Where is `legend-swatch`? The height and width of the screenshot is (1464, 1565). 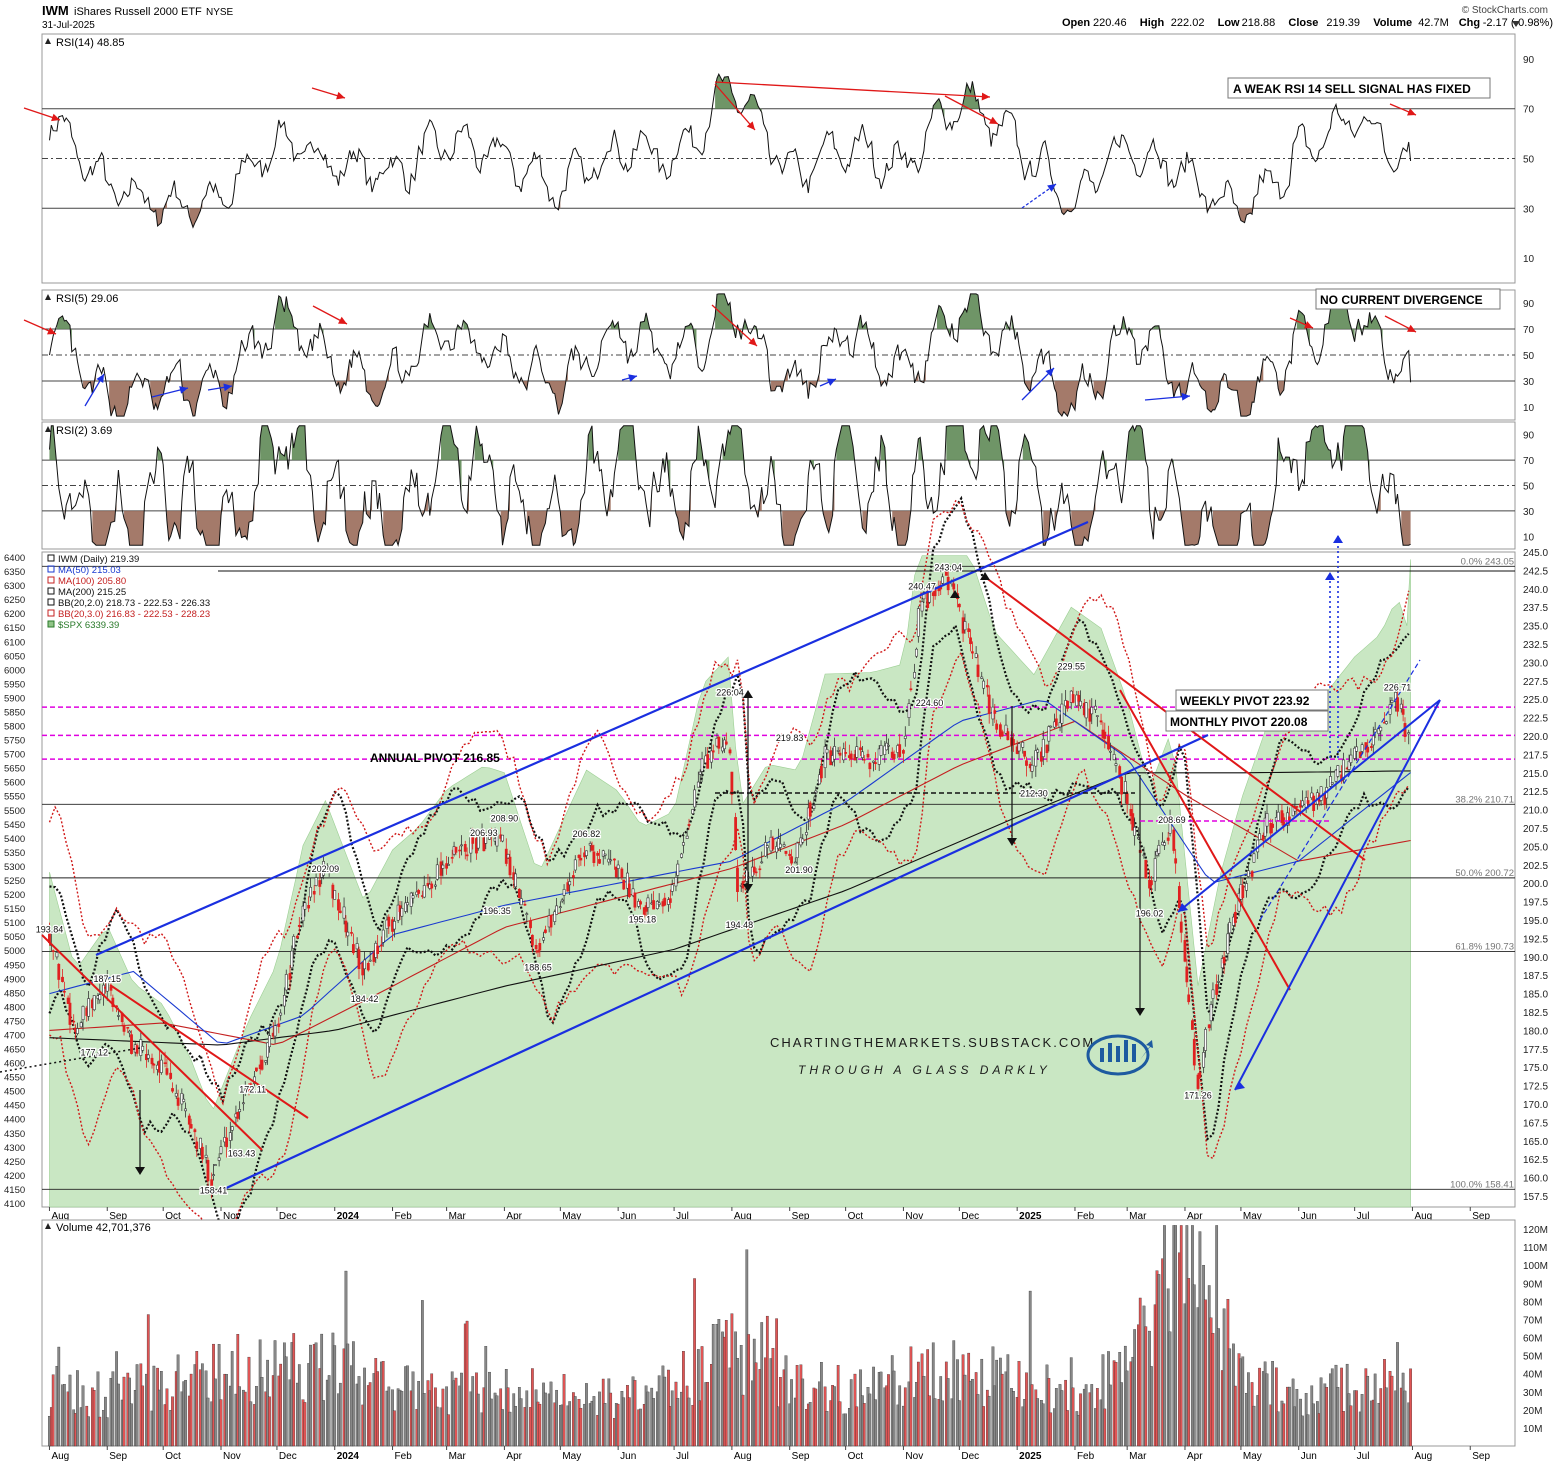
legend-swatch is located at coordinates (51, 569).